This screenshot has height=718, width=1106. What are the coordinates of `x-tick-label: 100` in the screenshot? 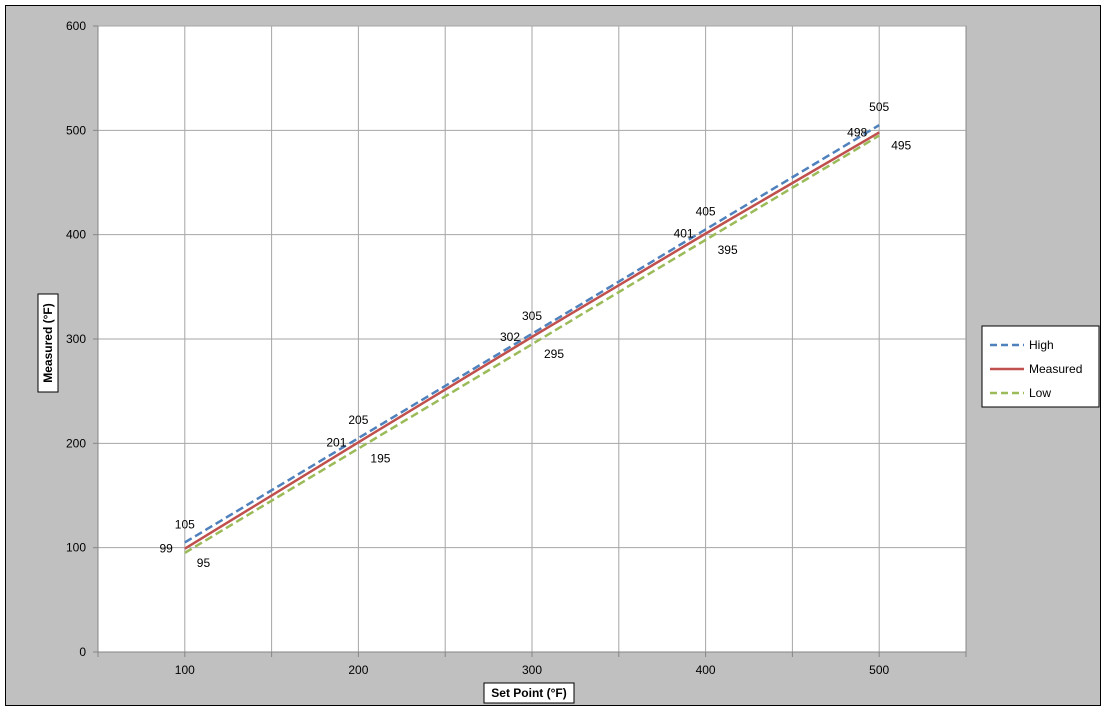 It's located at (185, 670).